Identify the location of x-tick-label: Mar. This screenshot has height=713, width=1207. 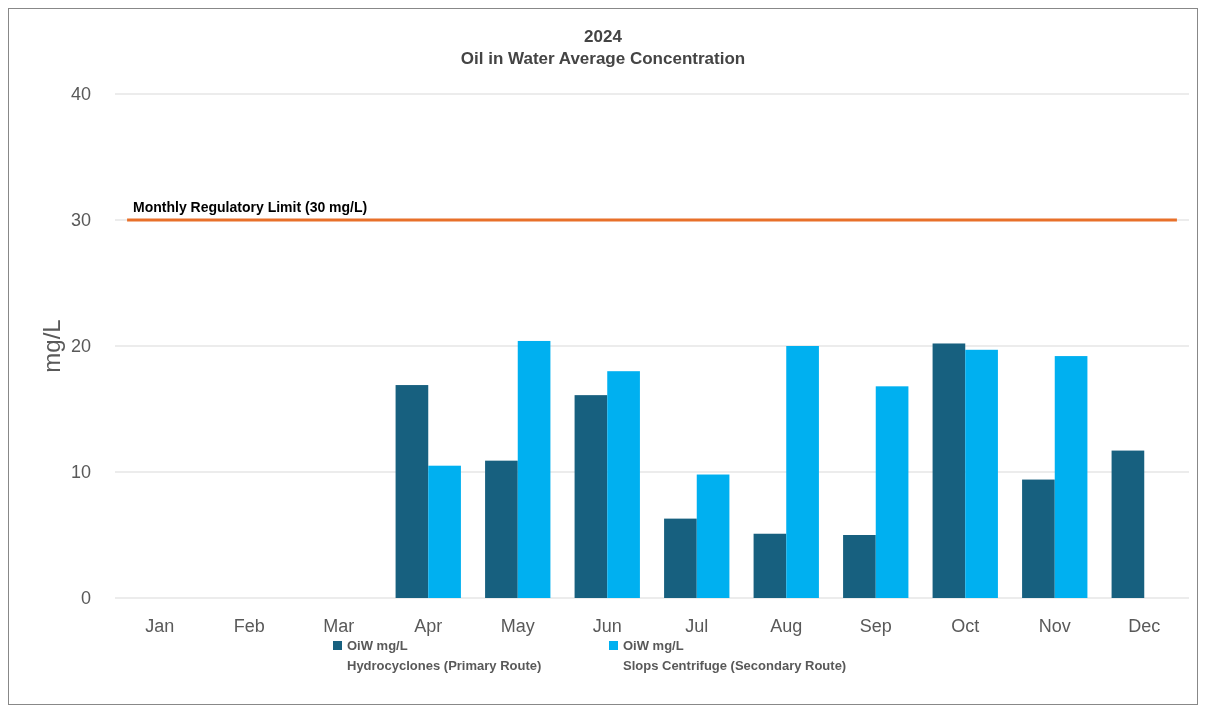
(339, 626).